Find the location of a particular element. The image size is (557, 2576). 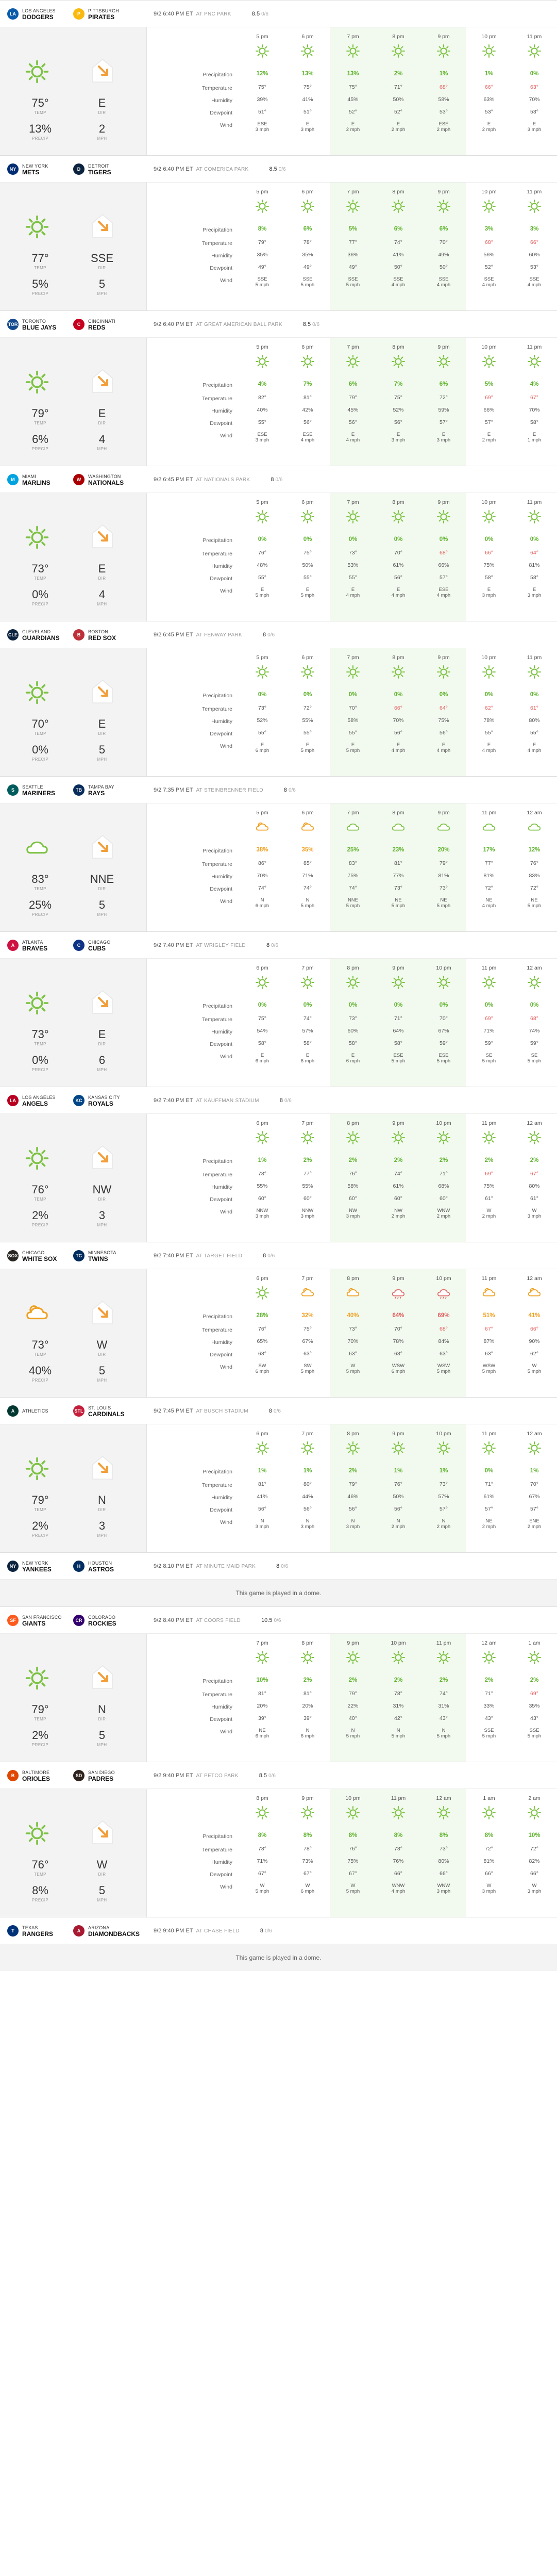

venue: at Chase Field is located at coordinates (218, 1931).